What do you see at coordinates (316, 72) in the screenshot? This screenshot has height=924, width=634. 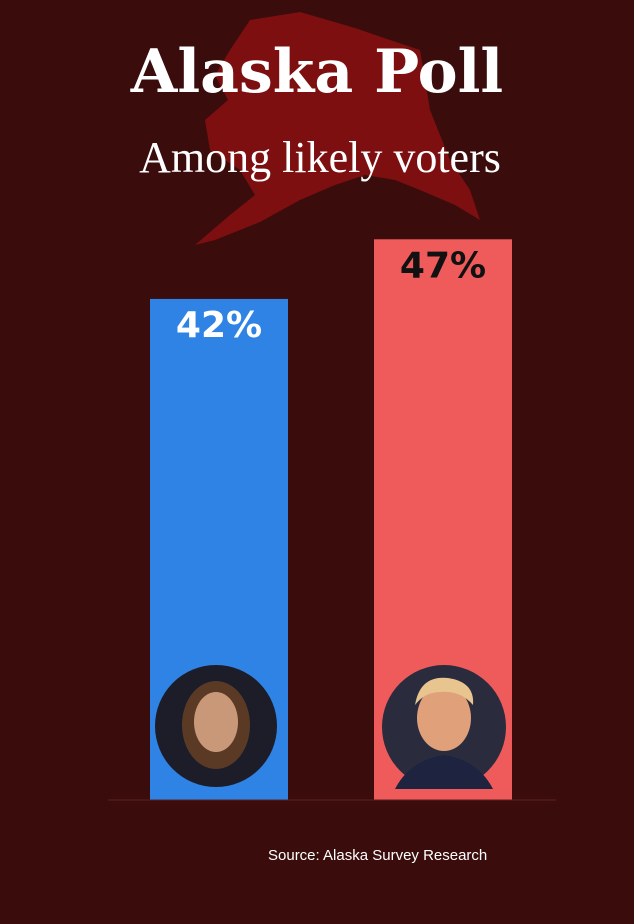 I see `chart-title: Alaska Poll` at bounding box center [316, 72].